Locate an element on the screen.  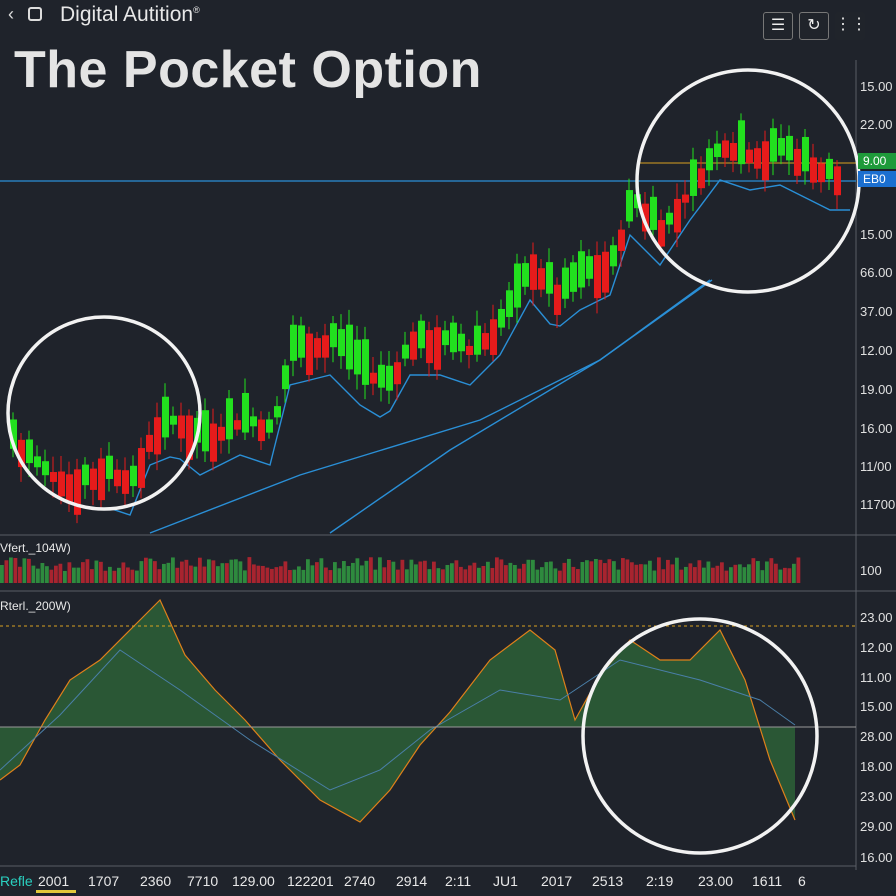
time-axis-label: 2:11 is located at coordinates (458, 881).